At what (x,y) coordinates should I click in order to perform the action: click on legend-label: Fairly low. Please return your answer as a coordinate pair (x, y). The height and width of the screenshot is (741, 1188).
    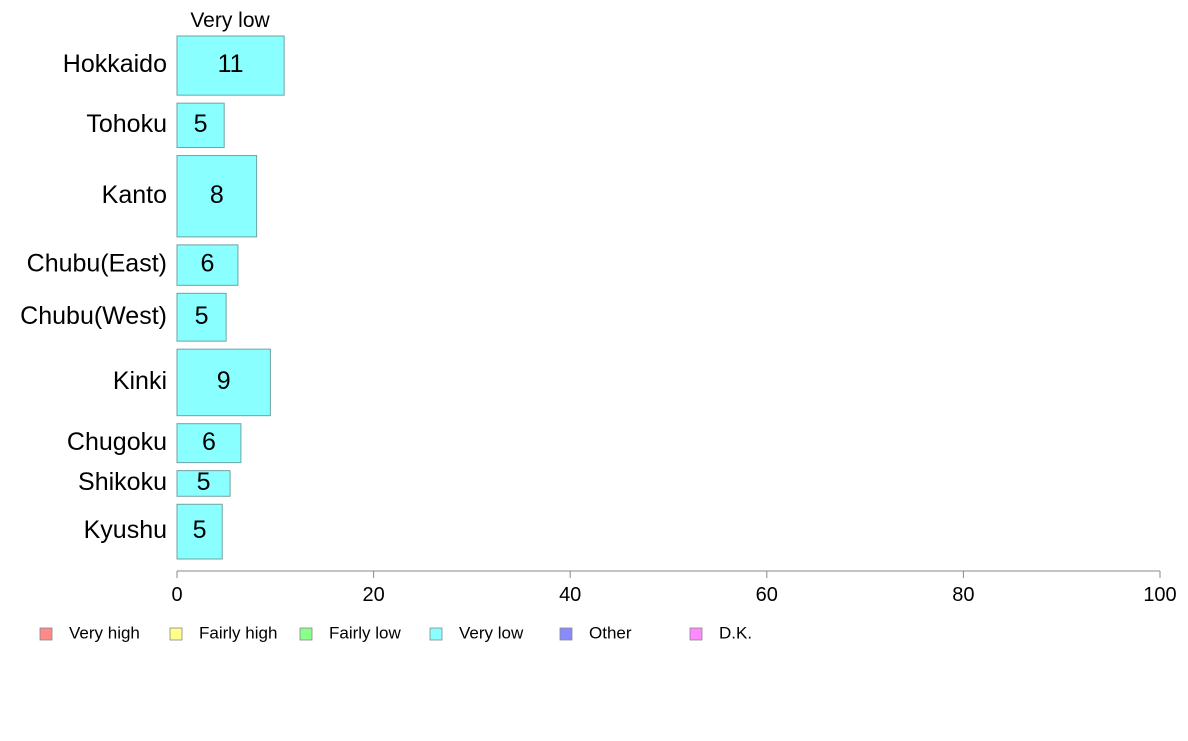
    Looking at the image, I should click on (365, 632).